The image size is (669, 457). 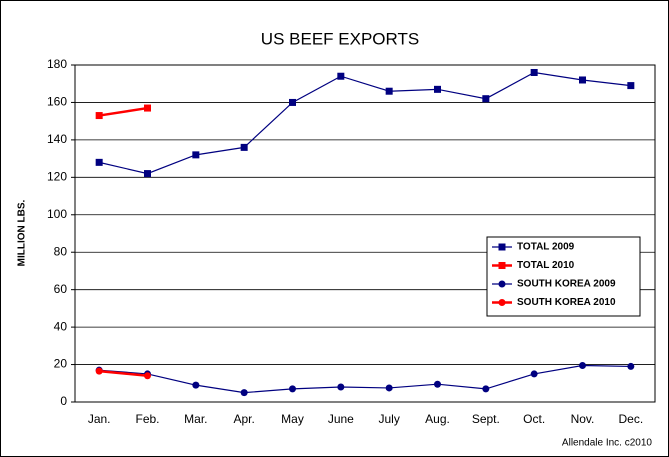 I want to click on x-tick-label: Sept., so click(x=486, y=419).